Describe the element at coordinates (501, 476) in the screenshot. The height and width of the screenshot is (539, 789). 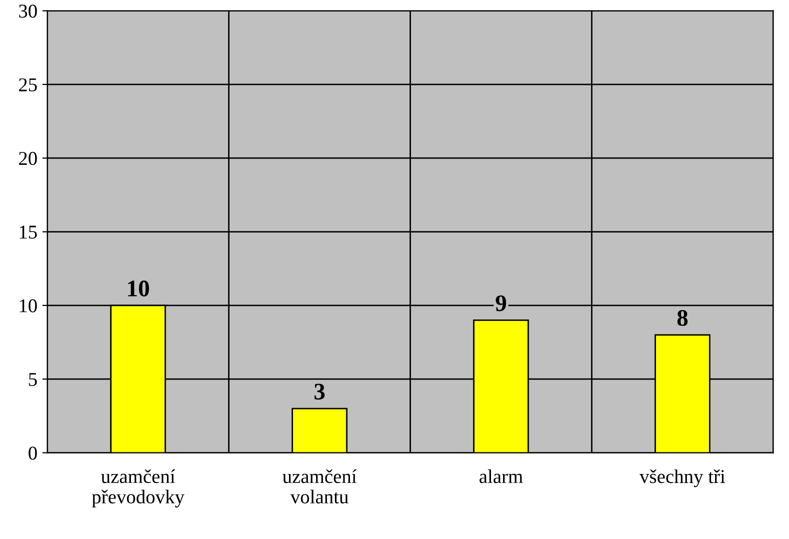
I see `x-tick-label: alarm` at that location.